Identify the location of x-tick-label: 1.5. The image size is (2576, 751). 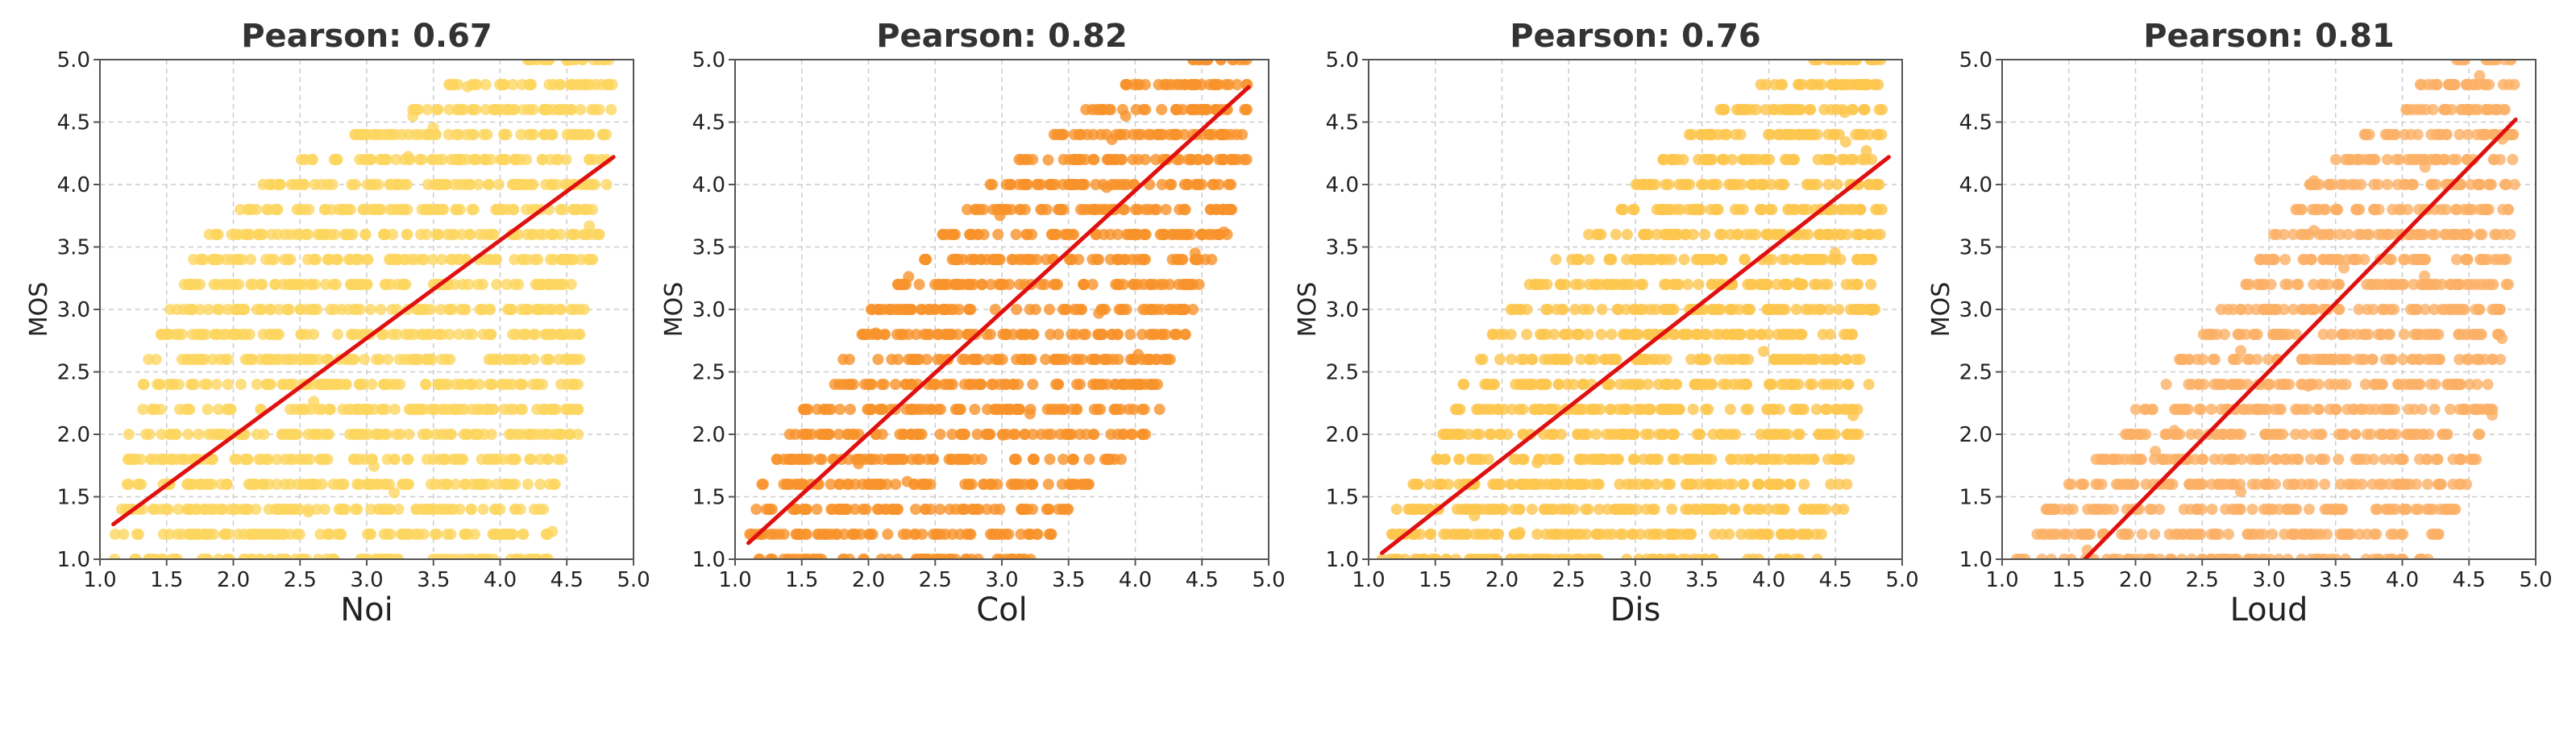
(1435, 580).